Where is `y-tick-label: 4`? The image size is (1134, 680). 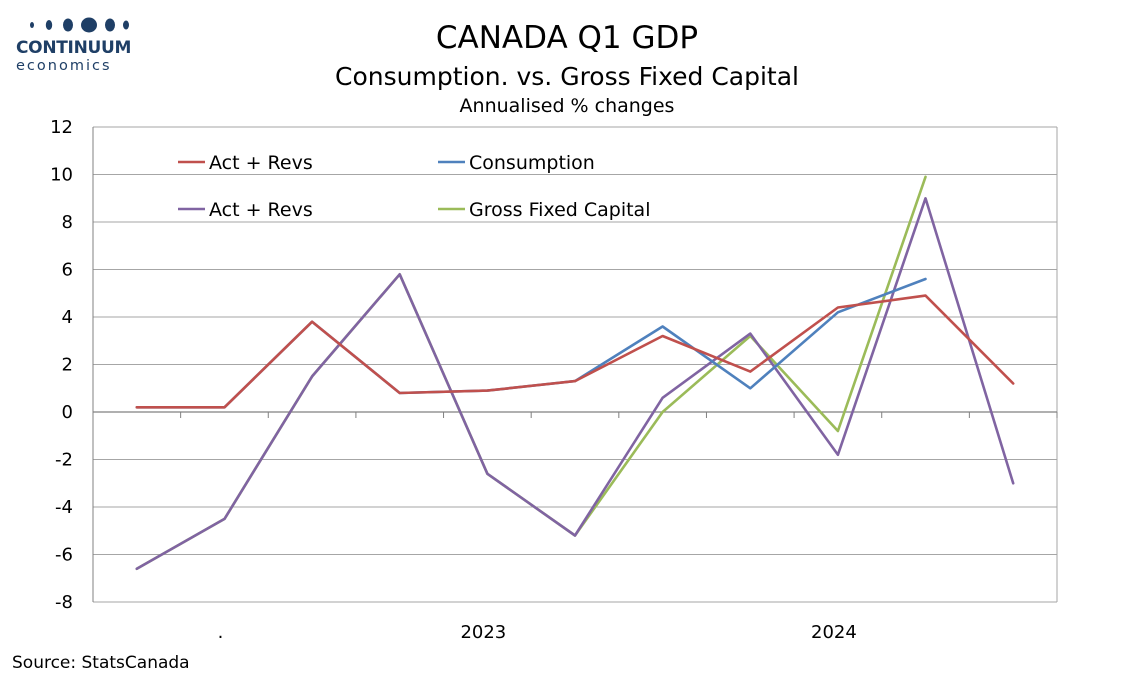 y-tick-label: 4 is located at coordinates (67, 317).